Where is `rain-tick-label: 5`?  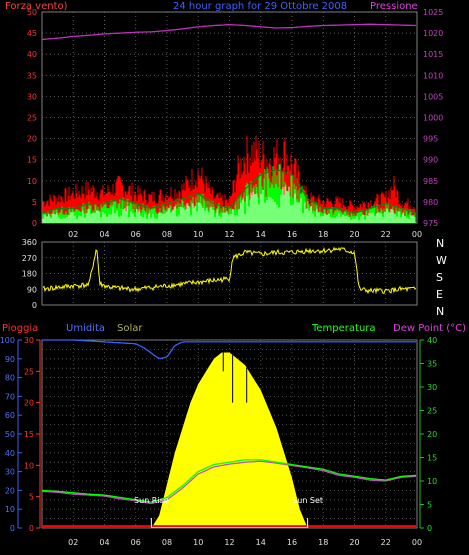
rain-tick-label: 5 is located at coordinates (31, 497).